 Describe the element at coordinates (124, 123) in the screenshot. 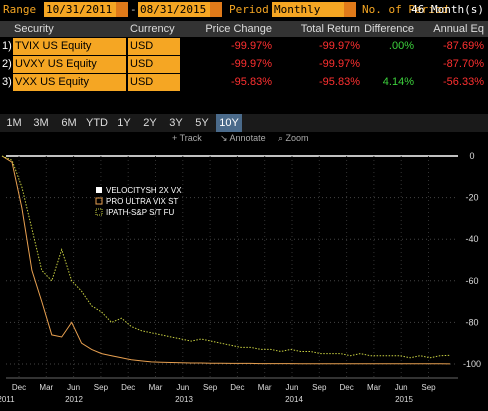

I see `range-button-1y: 1Y` at that location.